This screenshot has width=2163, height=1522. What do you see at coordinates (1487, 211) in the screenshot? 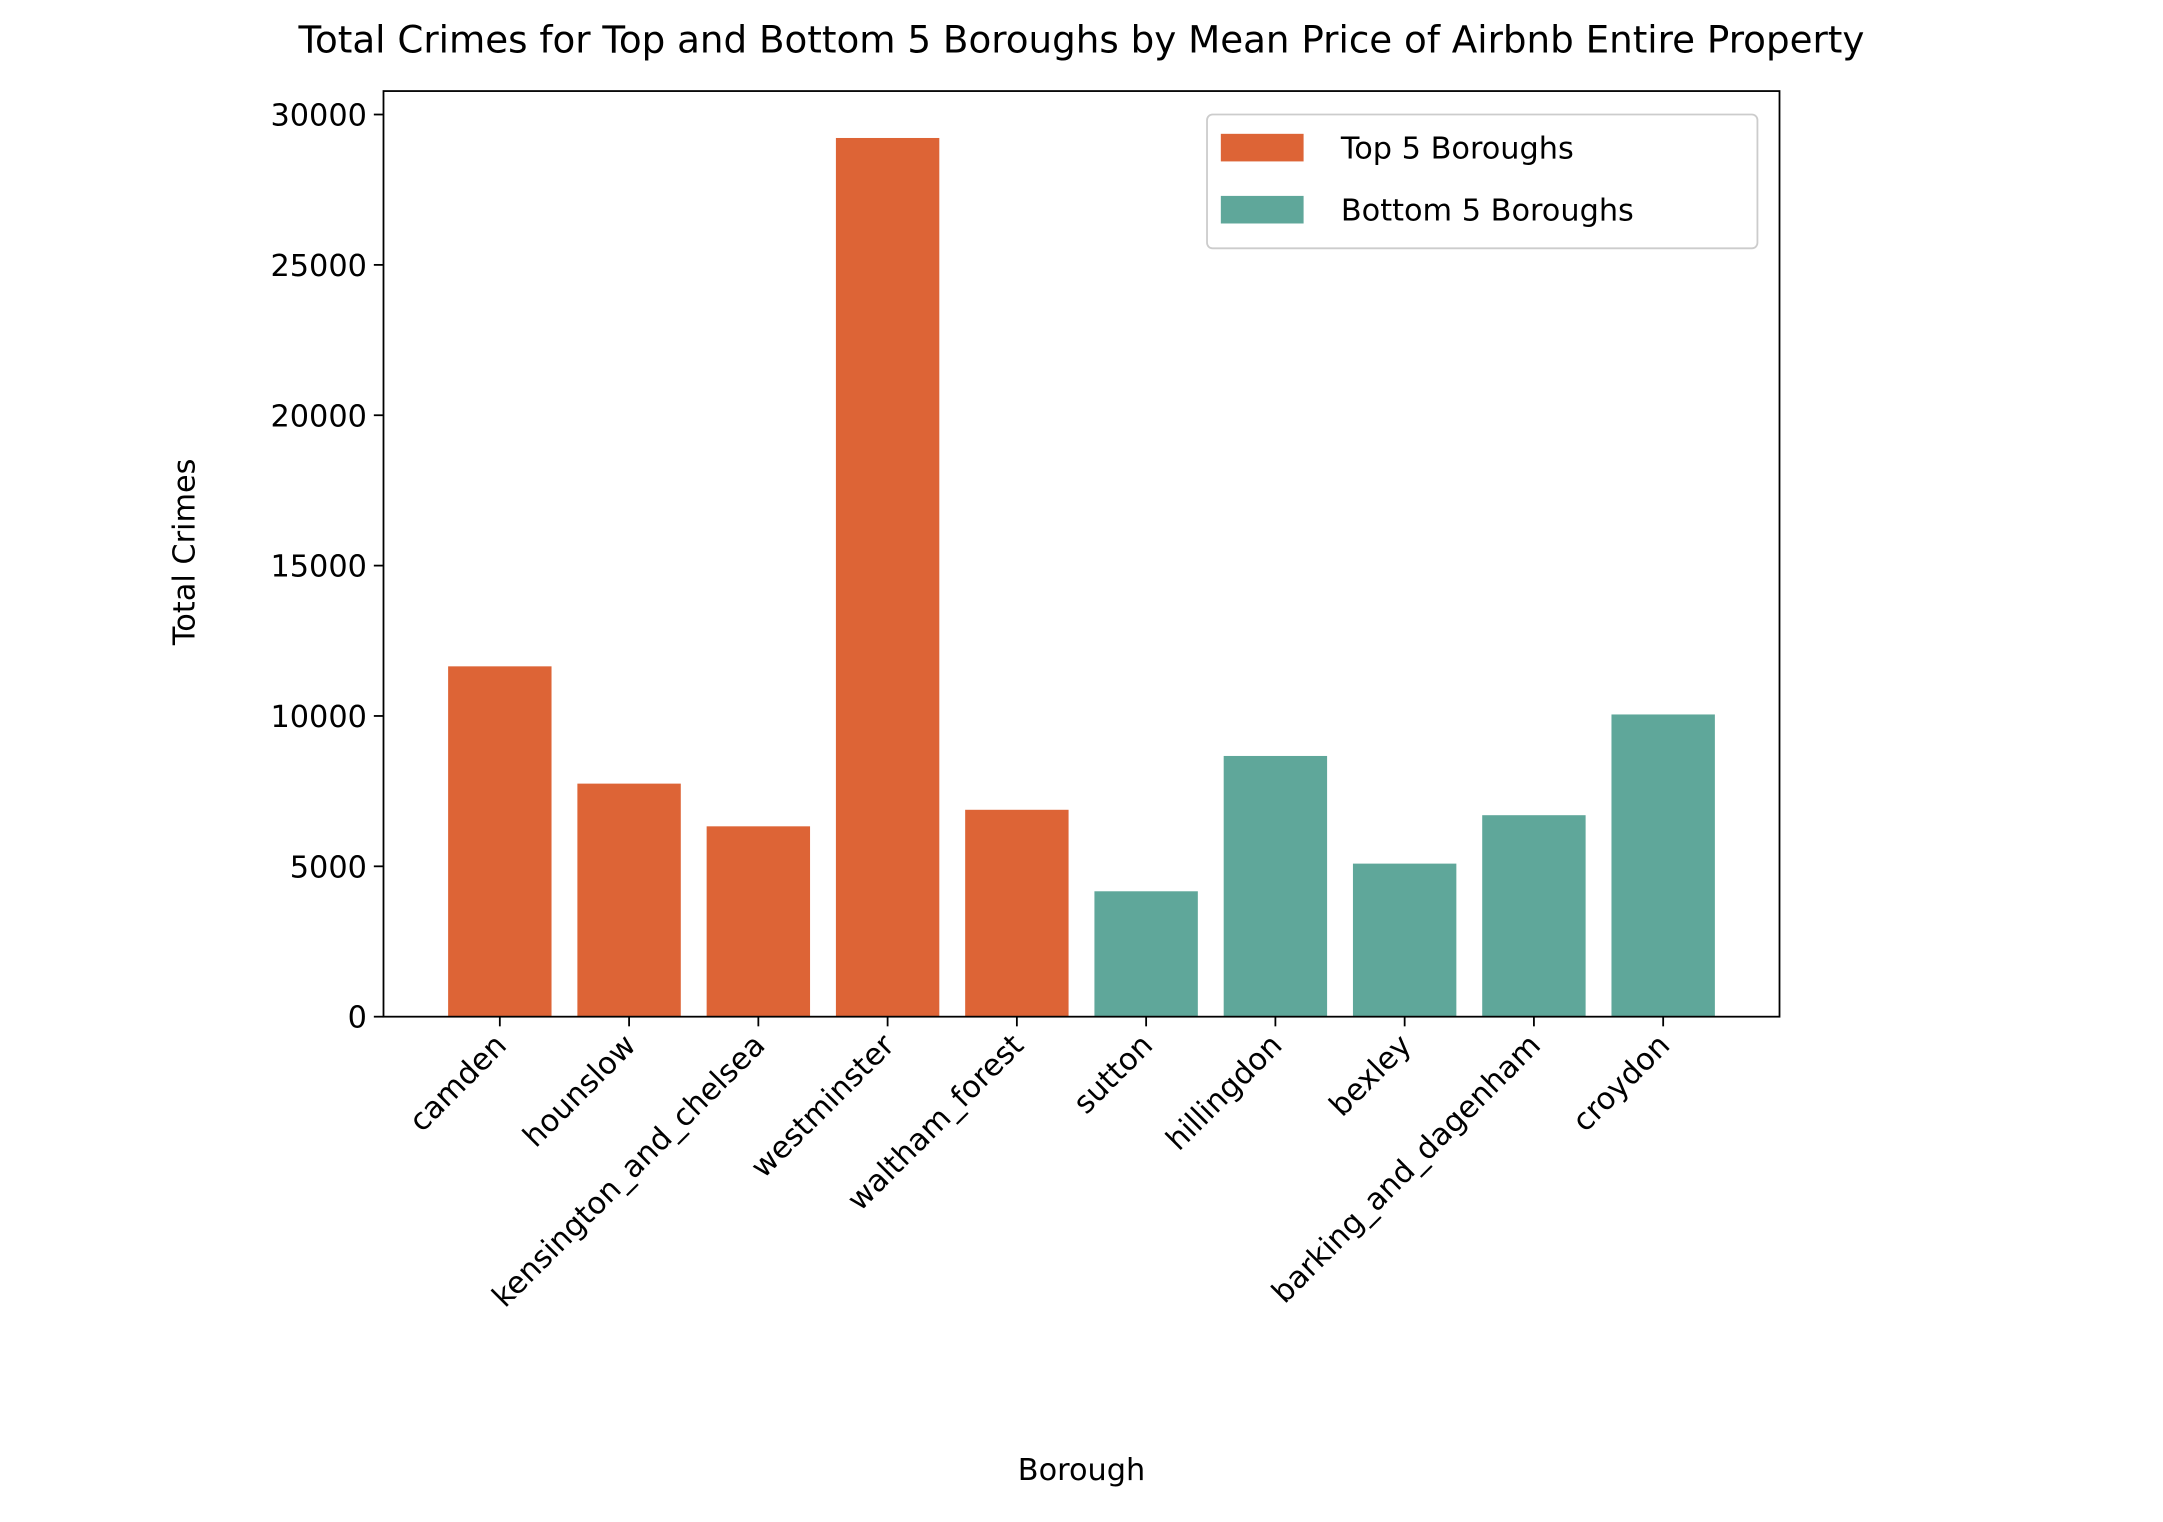
I see `legend-label: Bottom 5 Boroughs` at bounding box center [1487, 211].